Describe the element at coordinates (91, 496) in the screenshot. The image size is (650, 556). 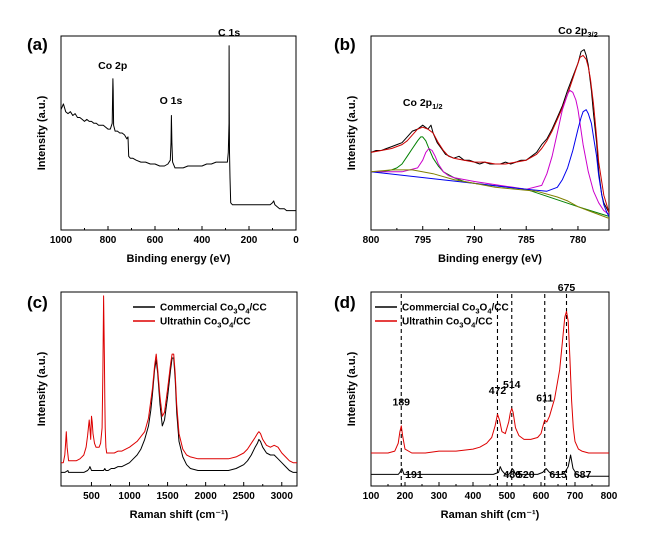
I see `x-tick-label-c-0: 500` at that location.